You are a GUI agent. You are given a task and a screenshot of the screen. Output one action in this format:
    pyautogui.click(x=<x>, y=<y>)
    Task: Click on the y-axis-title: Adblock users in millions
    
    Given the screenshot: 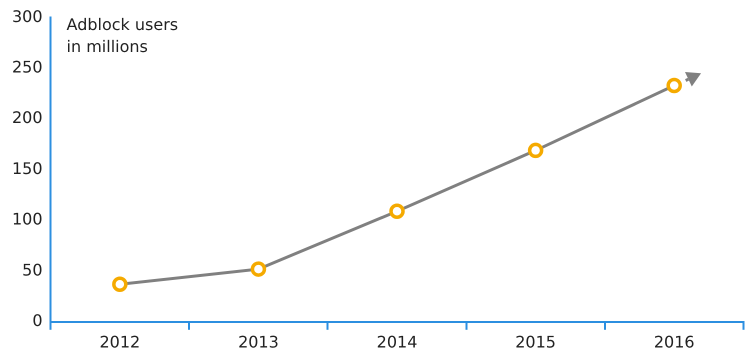 What is the action you would take?
    pyautogui.click(x=122, y=35)
    